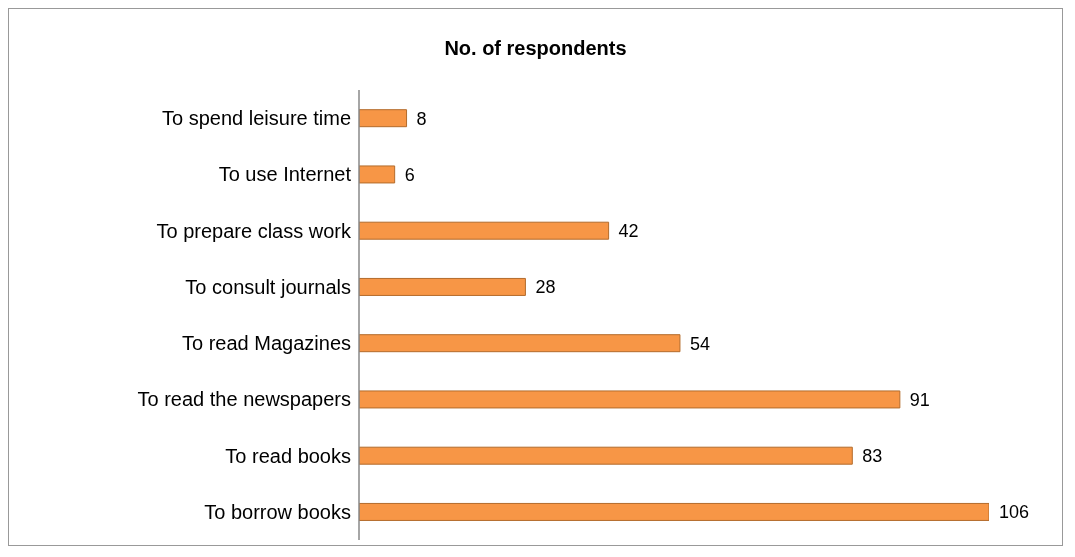 The height and width of the screenshot is (557, 1075). What do you see at coordinates (545, 287) in the screenshot?
I see `data-label: 28` at bounding box center [545, 287].